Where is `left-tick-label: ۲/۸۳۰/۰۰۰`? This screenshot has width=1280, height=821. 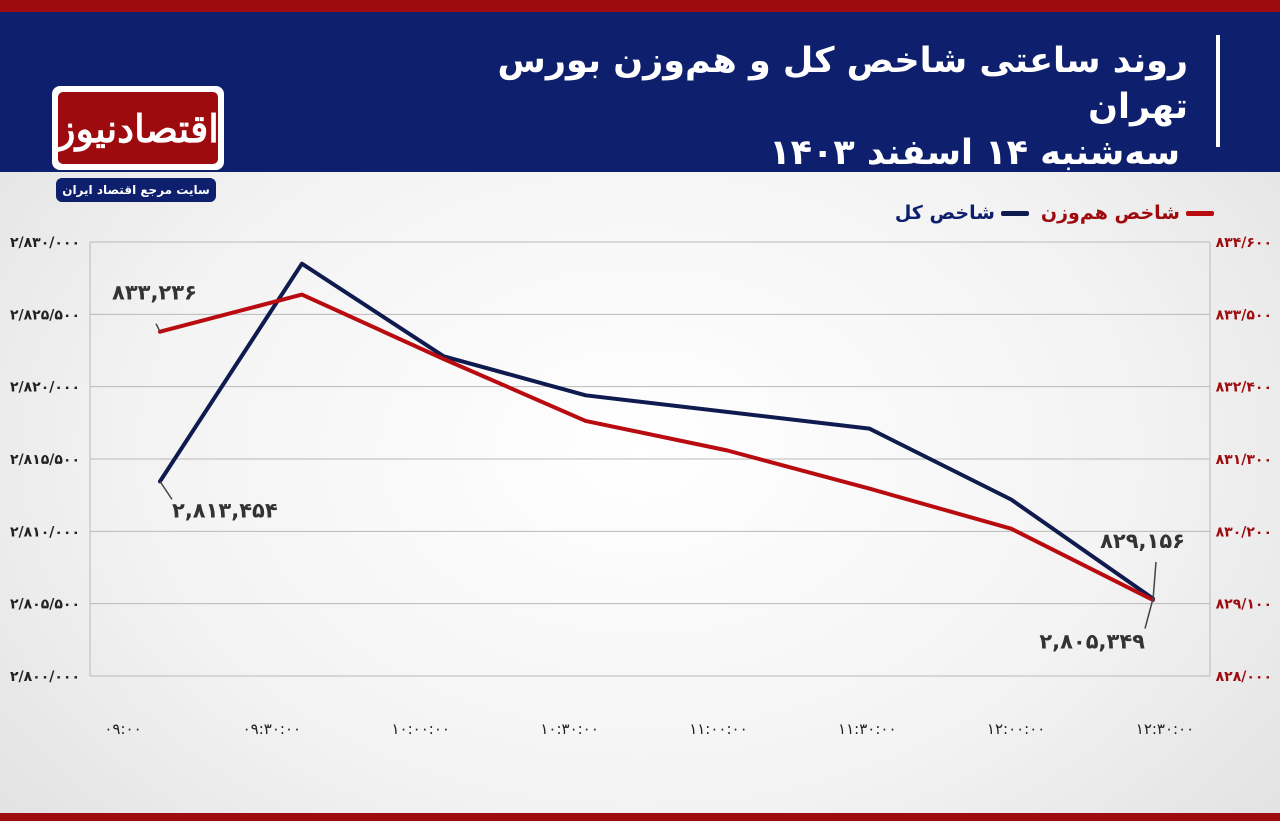
left-tick-label: ۲/۸۳۰/۰۰۰ is located at coordinates (45, 243).